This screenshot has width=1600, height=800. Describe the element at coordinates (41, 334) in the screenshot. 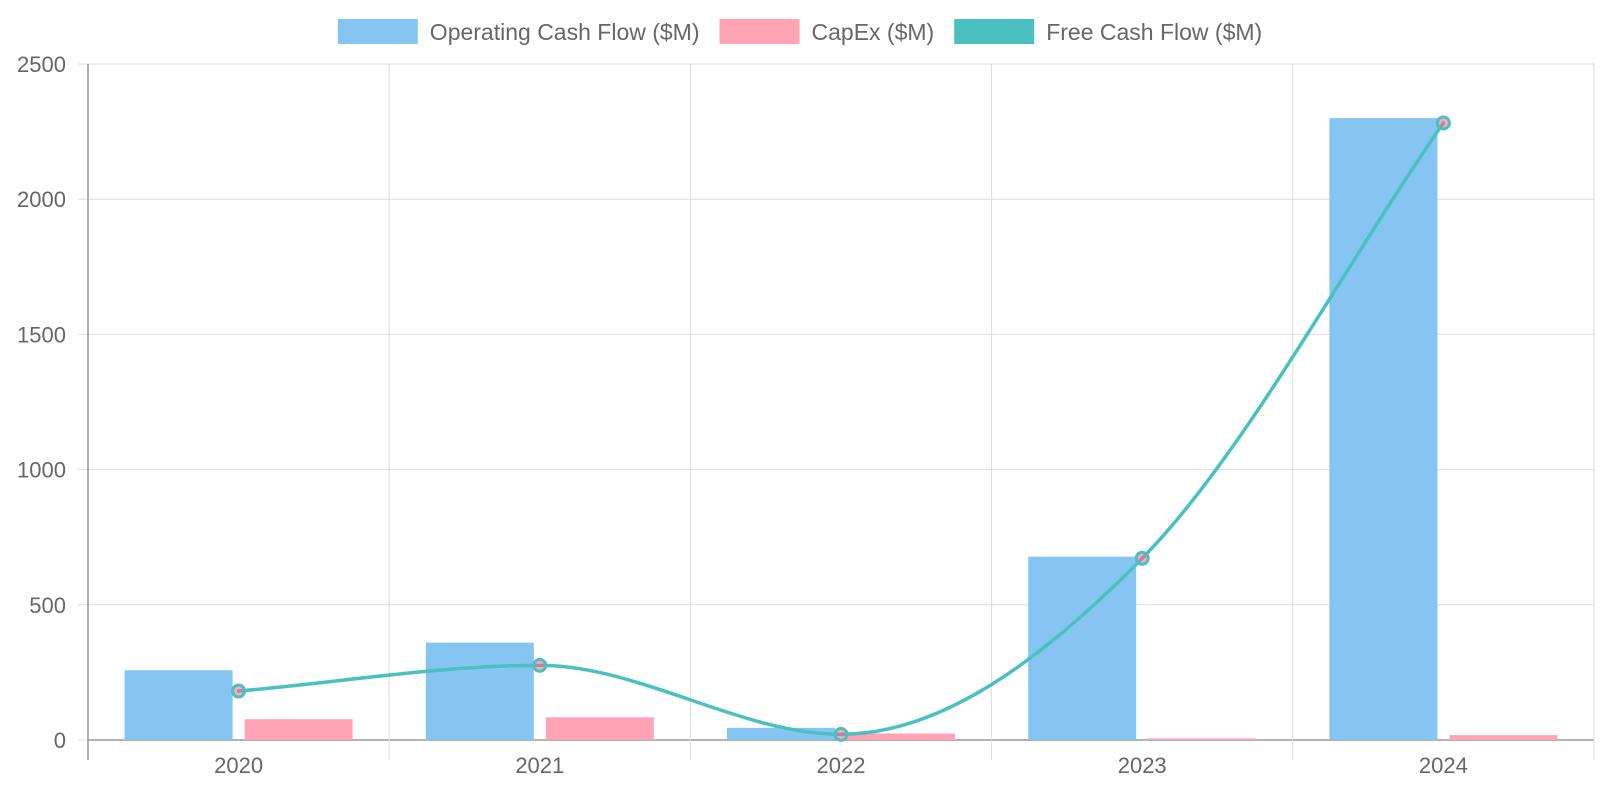

I see `y-tick-label: 1500` at that location.